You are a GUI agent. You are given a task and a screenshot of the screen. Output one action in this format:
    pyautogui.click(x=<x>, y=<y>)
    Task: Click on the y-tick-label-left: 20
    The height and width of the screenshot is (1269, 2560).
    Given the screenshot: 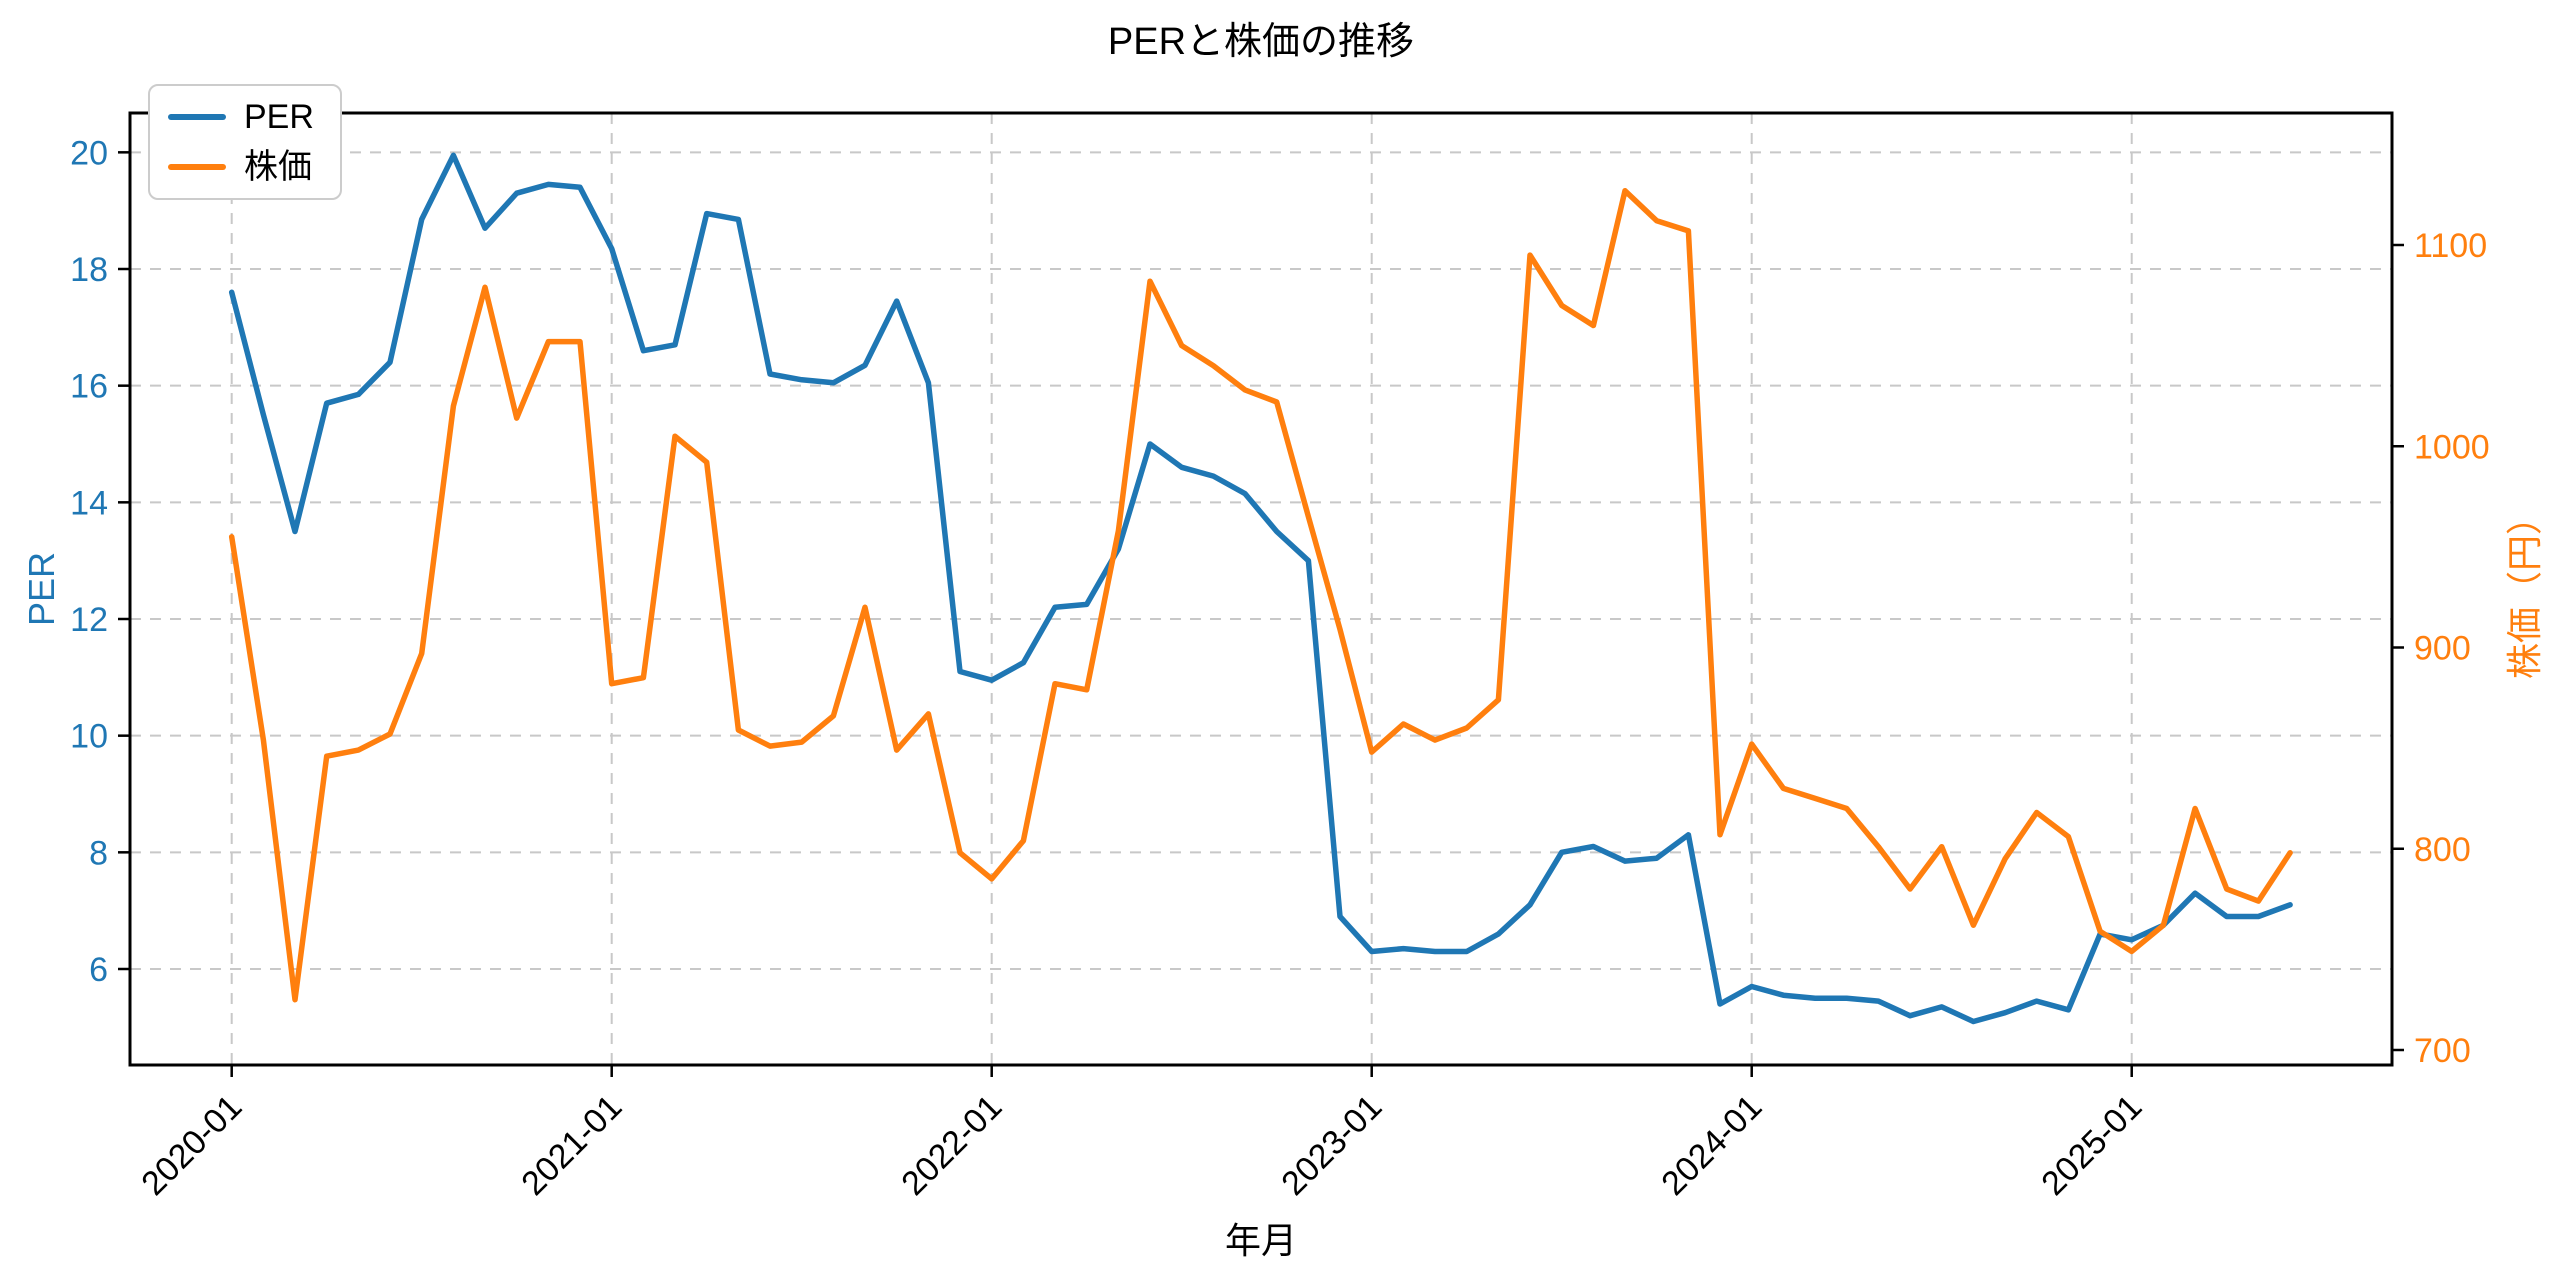 What is the action you would take?
    pyautogui.click(x=89, y=153)
    